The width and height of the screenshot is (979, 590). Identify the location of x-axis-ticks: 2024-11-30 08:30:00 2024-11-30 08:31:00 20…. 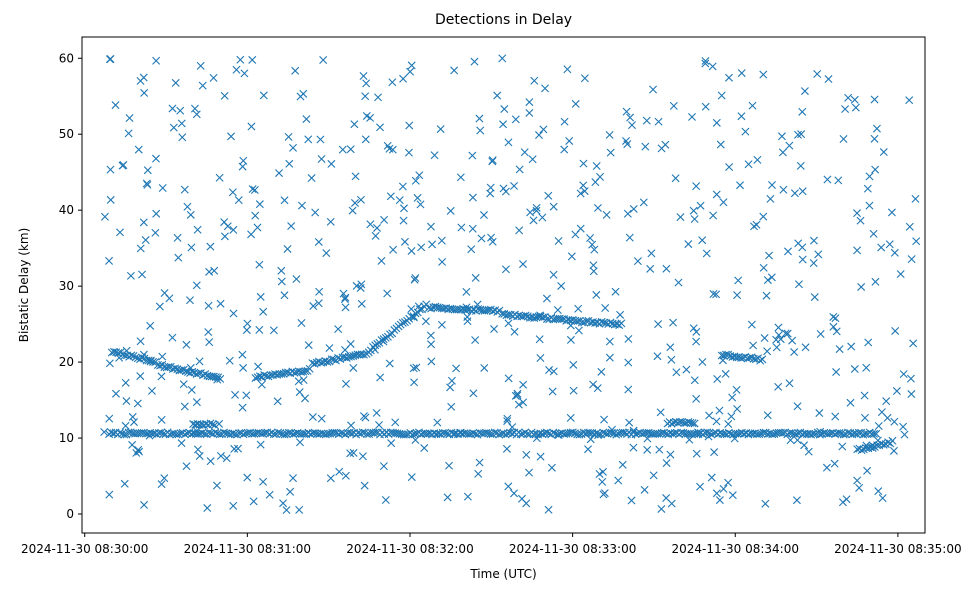
(491, 544).